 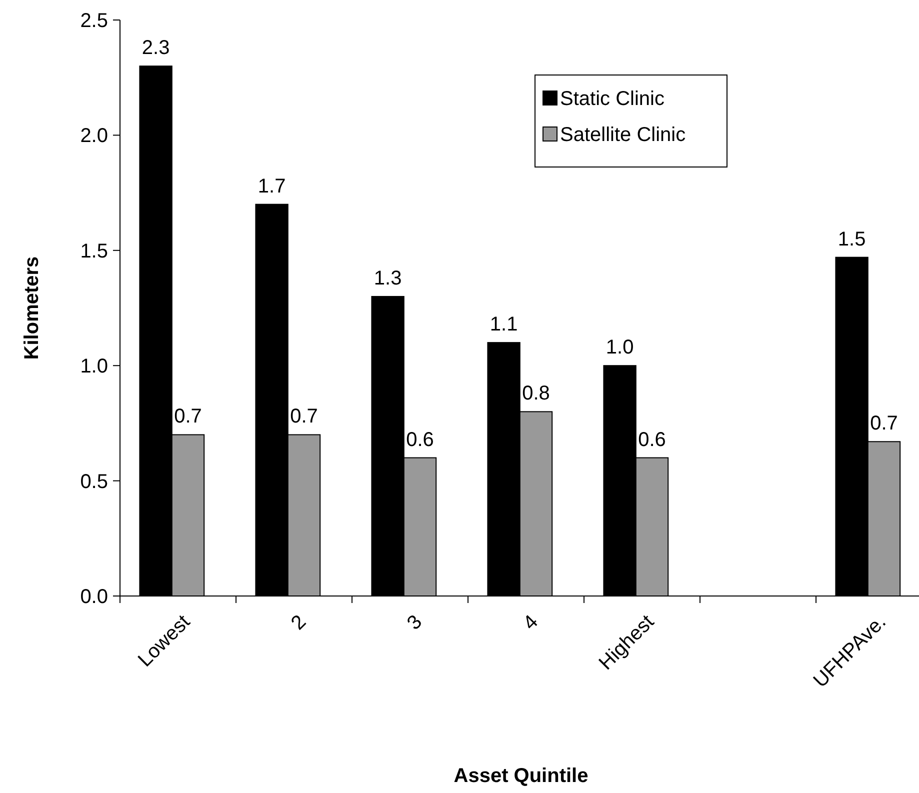 What do you see at coordinates (620, 347) in the screenshot?
I see `data-label: 1.0` at bounding box center [620, 347].